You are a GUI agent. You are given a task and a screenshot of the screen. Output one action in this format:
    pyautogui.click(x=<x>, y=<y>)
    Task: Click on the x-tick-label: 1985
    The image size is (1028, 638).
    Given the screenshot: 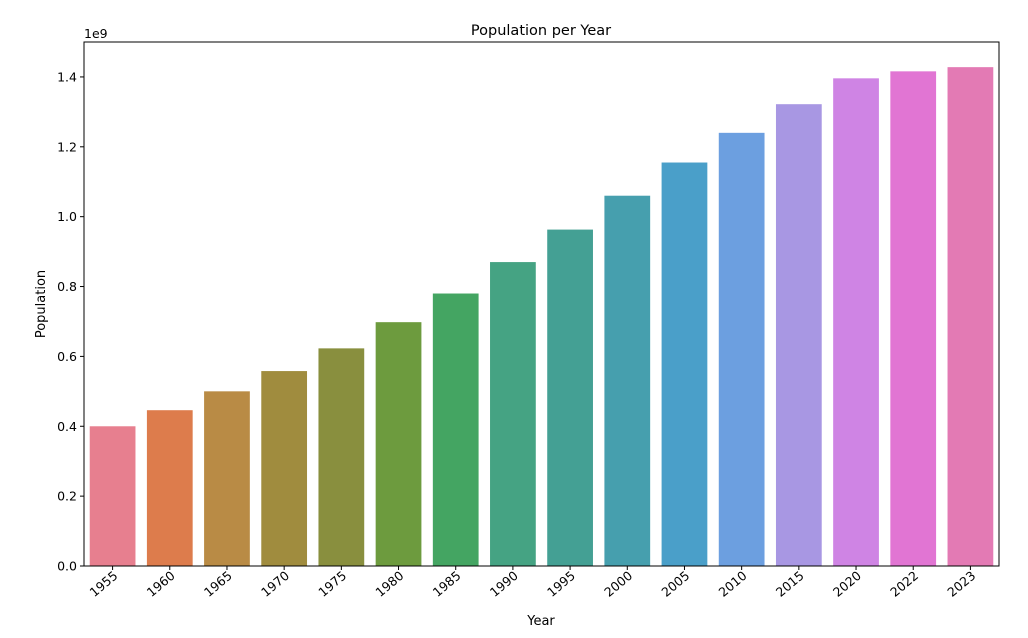 What is the action you would take?
    pyautogui.click(x=447, y=584)
    